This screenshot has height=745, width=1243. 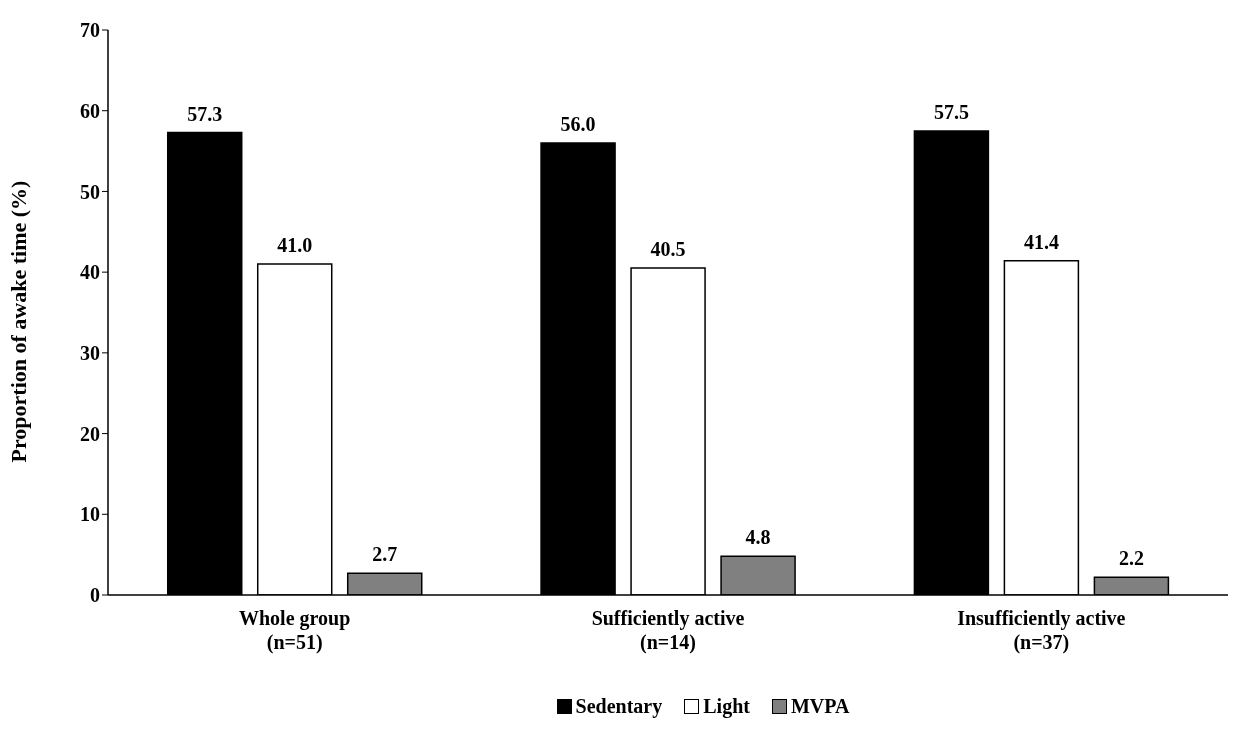 What do you see at coordinates (205, 113) in the screenshot?
I see `data-label: 57.3` at bounding box center [205, 113].